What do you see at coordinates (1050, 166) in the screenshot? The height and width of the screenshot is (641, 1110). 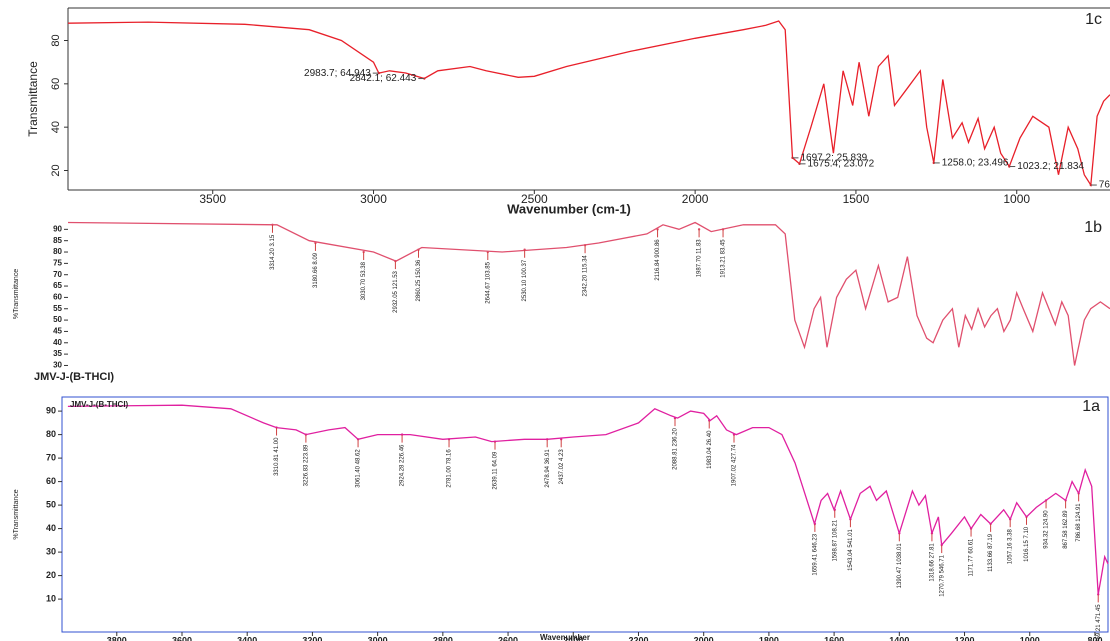 I see `peak-annotation: 1023.2; 21.834` at bounding box center [1050, 166].